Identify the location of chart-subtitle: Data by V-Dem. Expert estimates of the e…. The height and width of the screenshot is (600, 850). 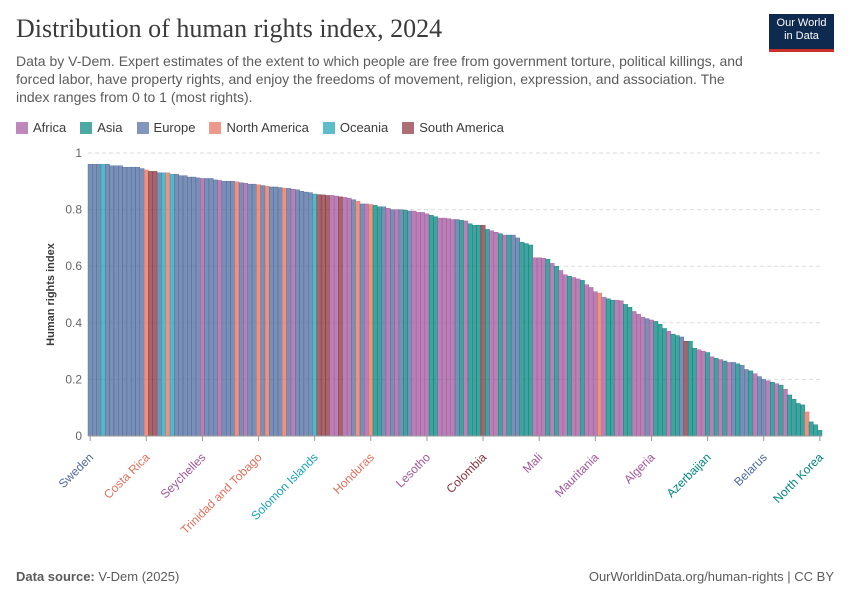
(379, 79).